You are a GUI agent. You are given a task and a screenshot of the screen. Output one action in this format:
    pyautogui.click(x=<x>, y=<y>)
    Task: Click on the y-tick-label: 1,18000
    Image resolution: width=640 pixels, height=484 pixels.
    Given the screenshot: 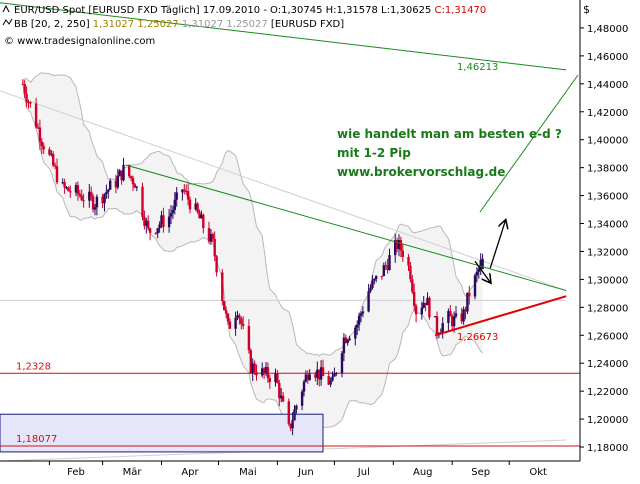 What is the action you would take?
    pyautogui.click(x=607, y=448)
    